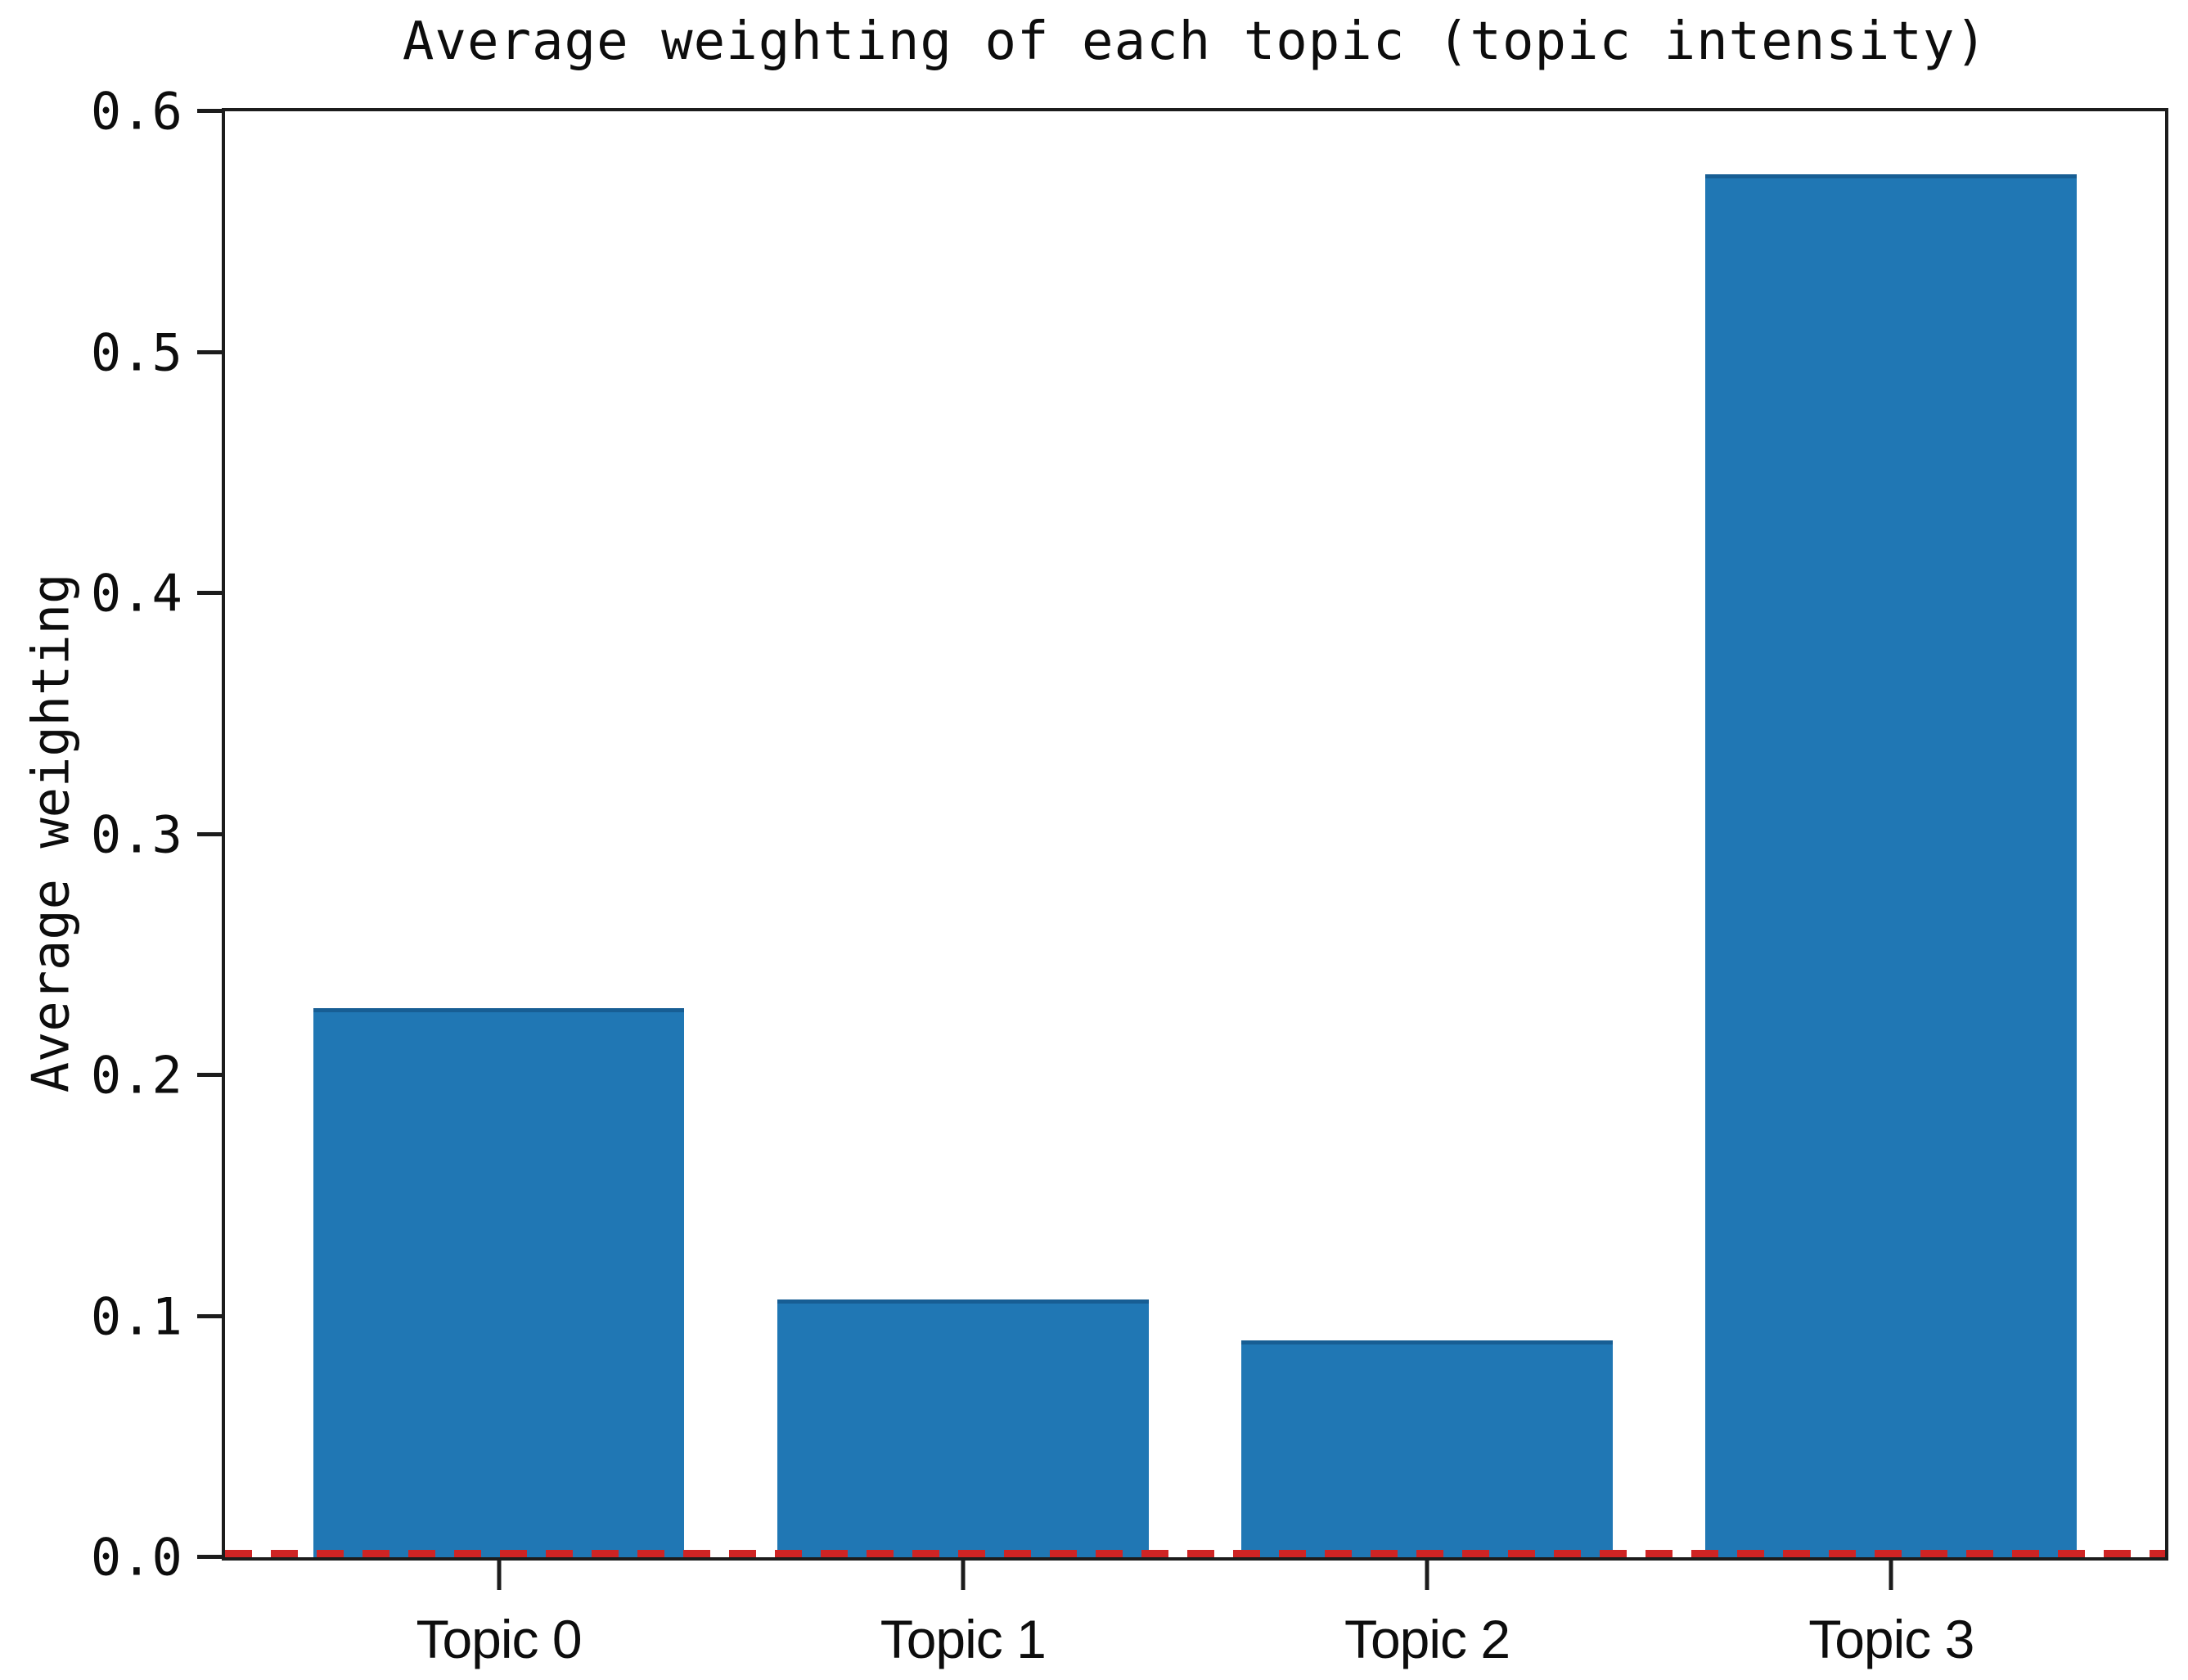 This screenshot has height=1680, width=2188. What do you see at coordinates (963, 1640) in the screenshot?
I see `x-tick-label-topic-1: Topic 1` at bounding box center [963, 1640].